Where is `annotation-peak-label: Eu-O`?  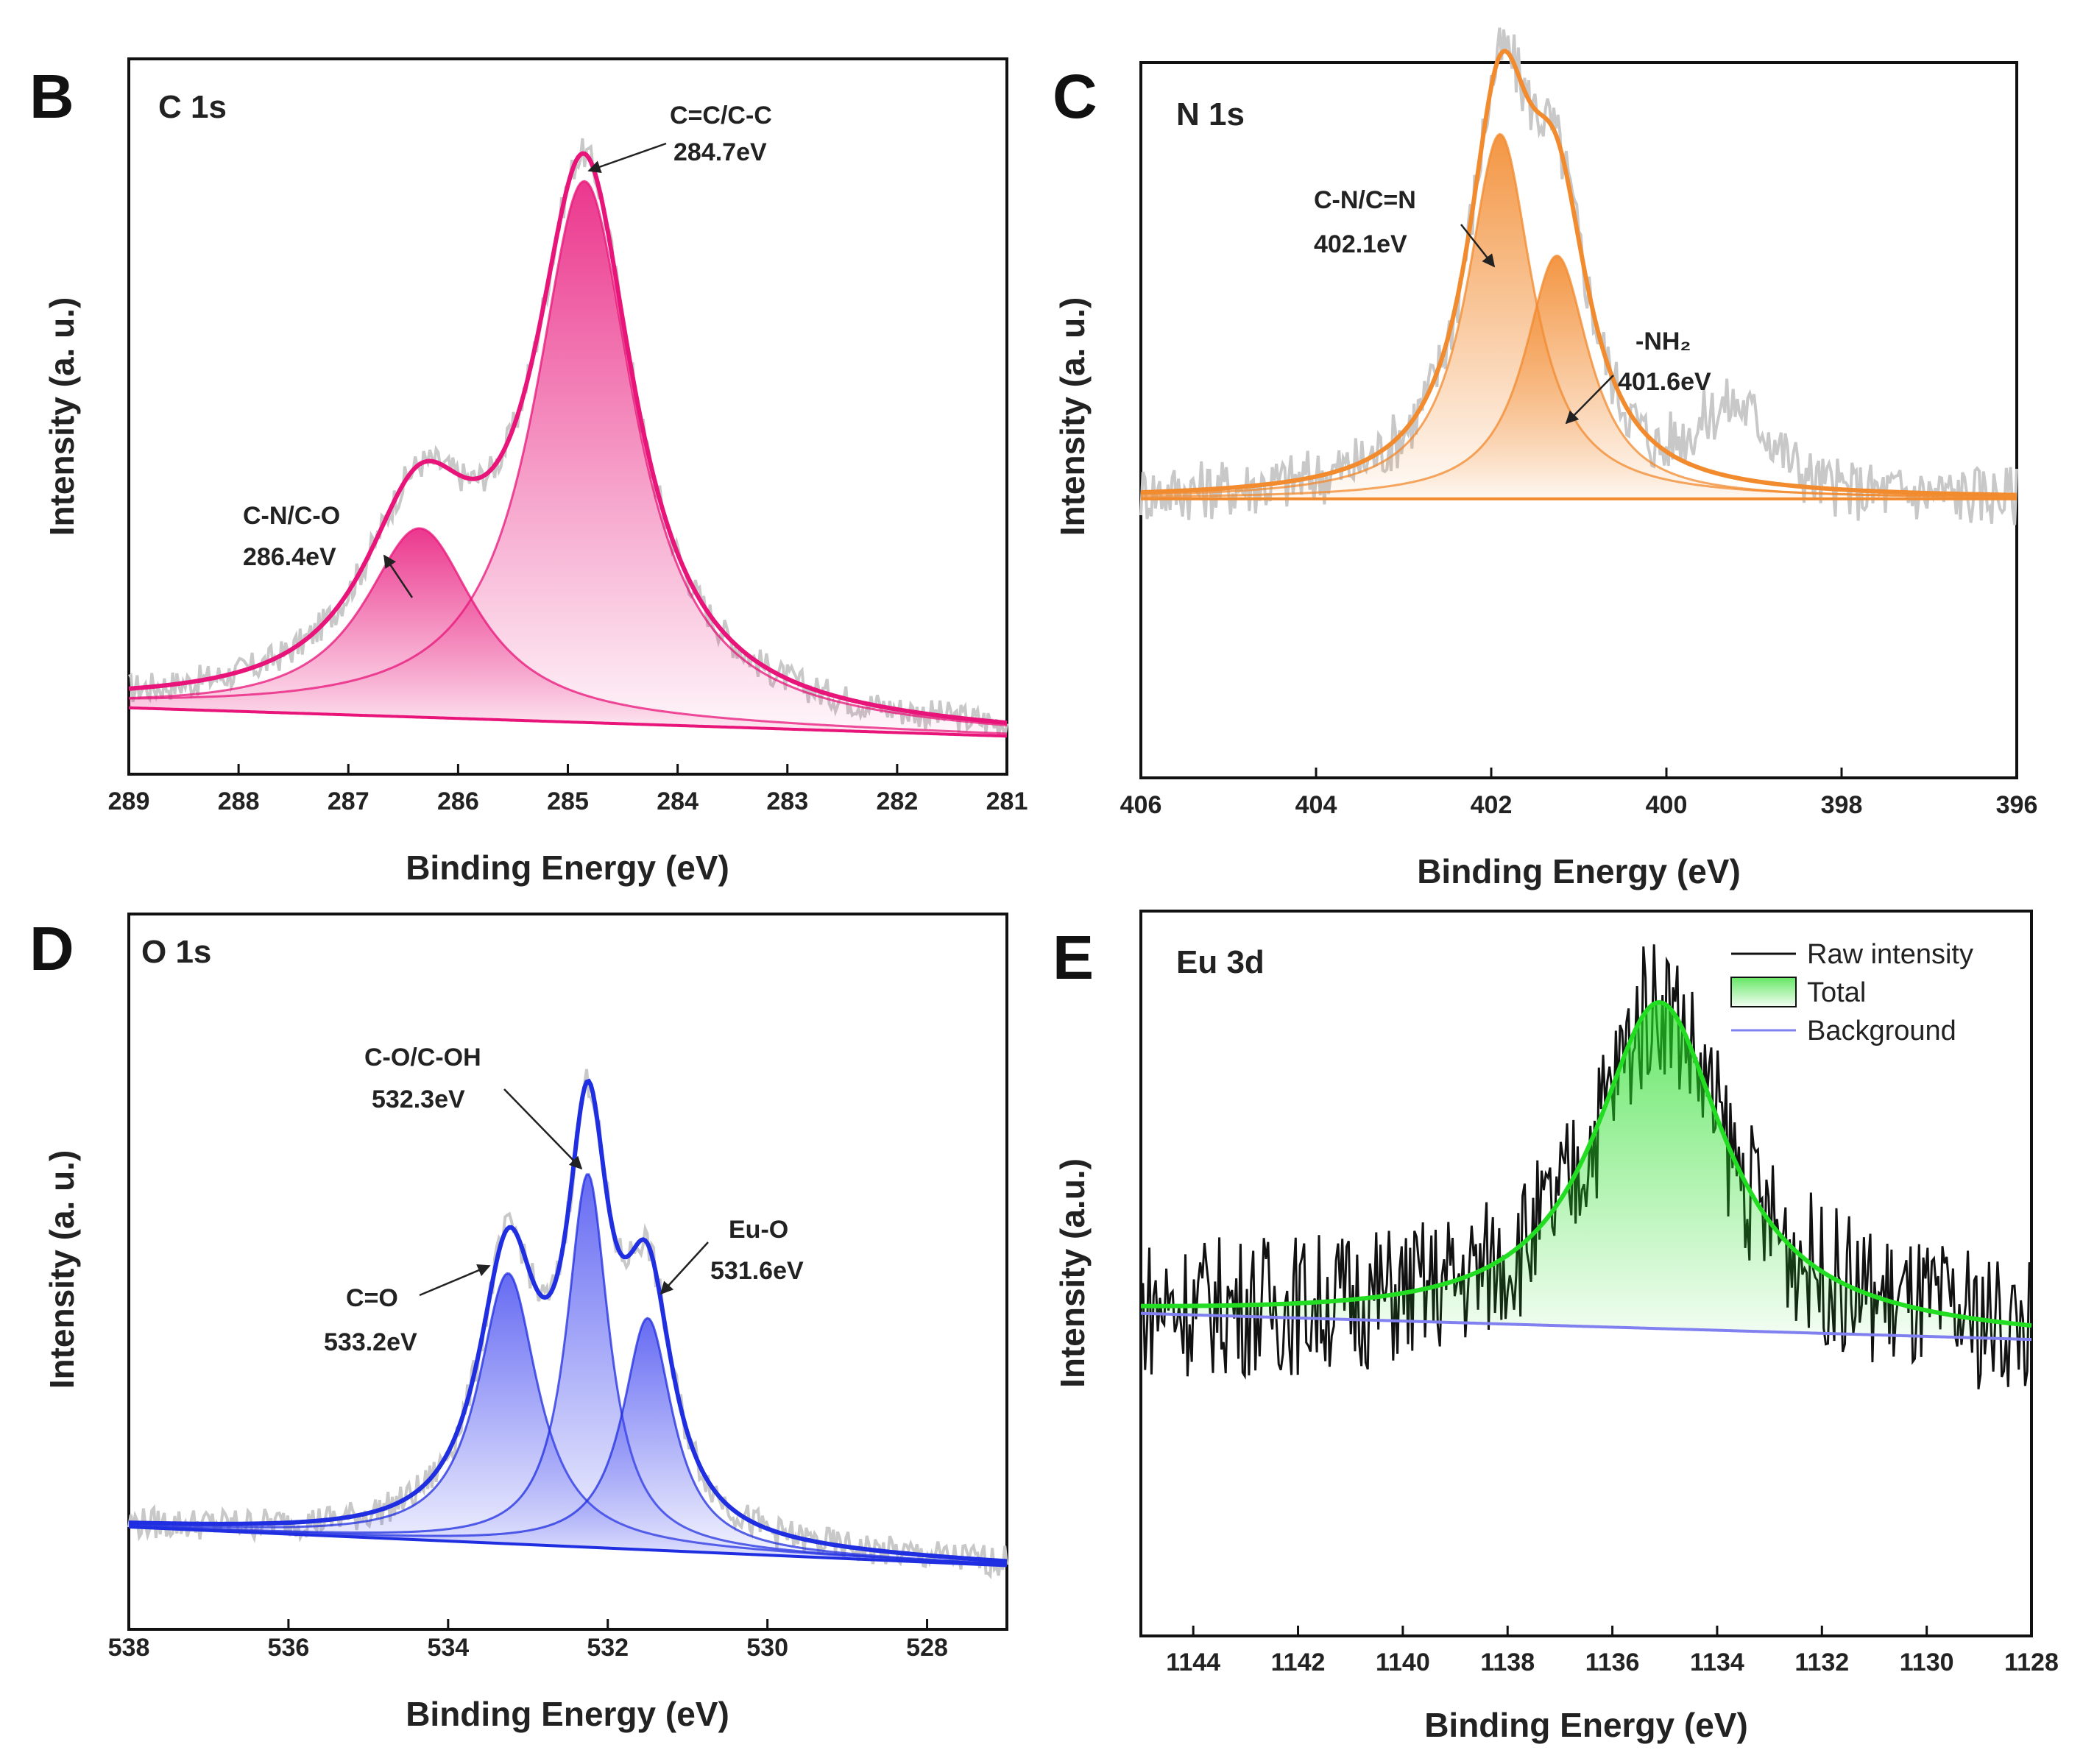 annotation-peak-label: Eu-O is located at coordinates (758, 1230).